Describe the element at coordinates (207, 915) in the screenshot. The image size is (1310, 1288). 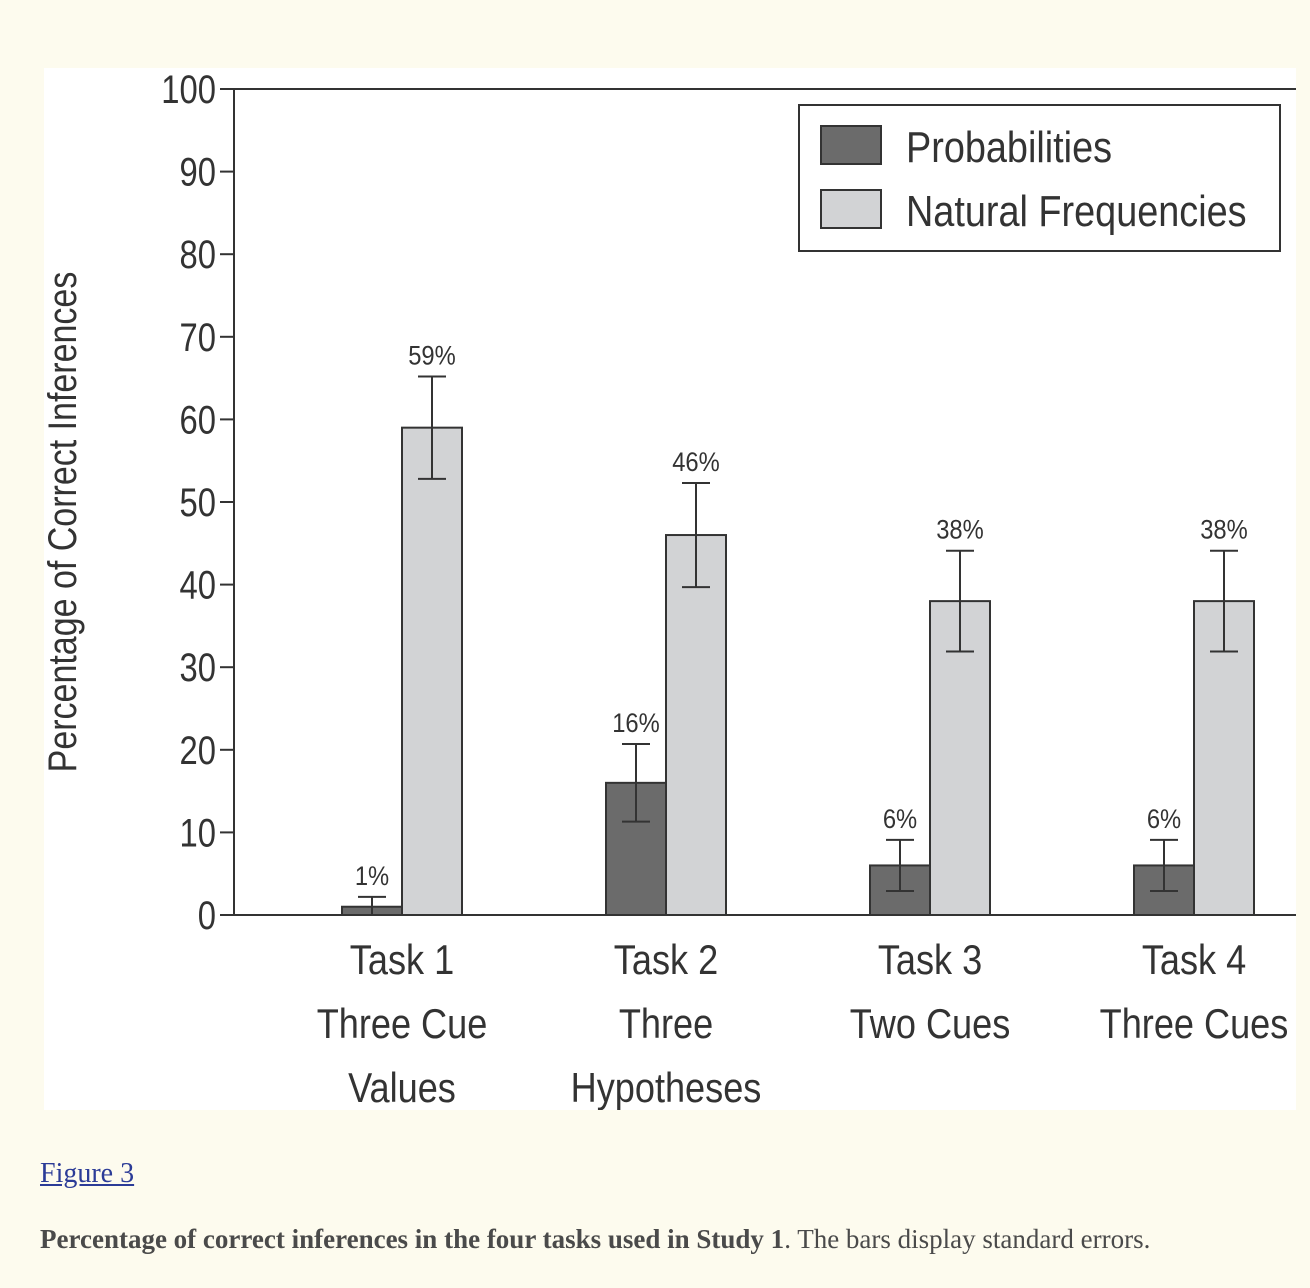
I see `y-tick-label: 0` at that location.